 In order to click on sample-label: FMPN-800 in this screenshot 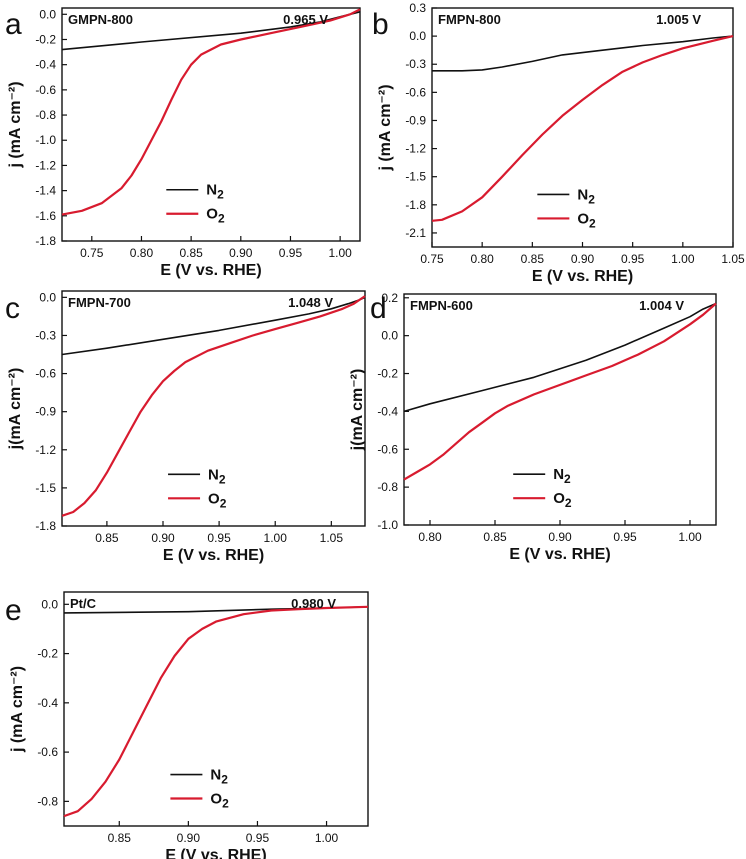, I will do `click(469, 19)`.